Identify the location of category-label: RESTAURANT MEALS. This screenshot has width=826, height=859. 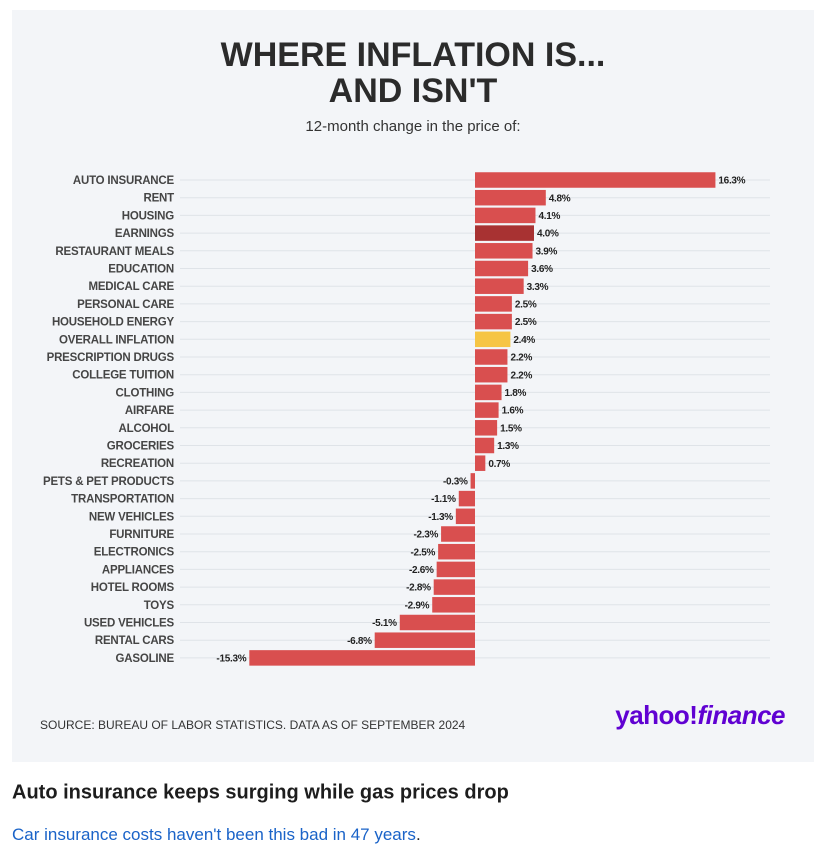
(114, 252).